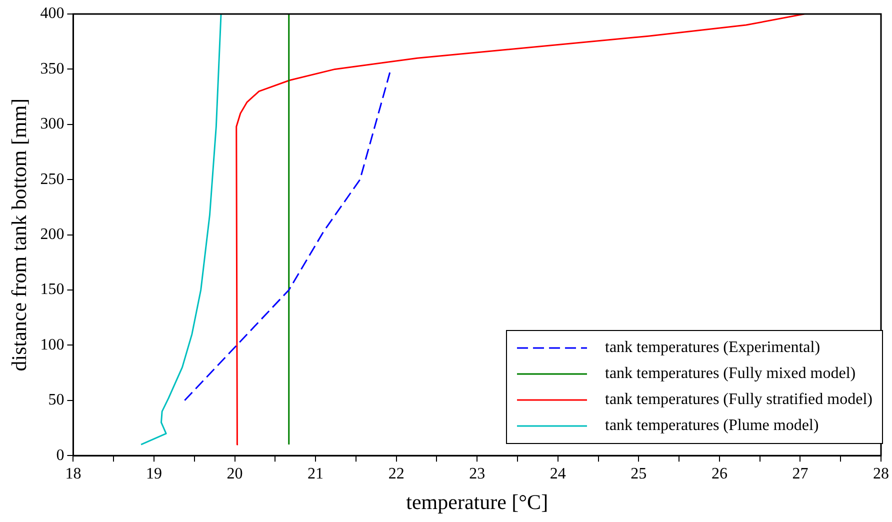 The height and width of the screenshot is (522, 892). I want to click on y-tick-label: 0, so click(60, 455).